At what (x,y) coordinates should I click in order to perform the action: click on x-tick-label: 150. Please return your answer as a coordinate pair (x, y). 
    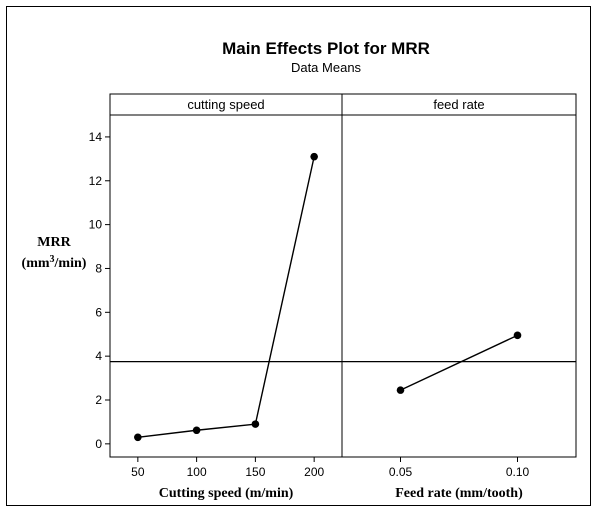
    Looking at the image, I should click on (255, 472).